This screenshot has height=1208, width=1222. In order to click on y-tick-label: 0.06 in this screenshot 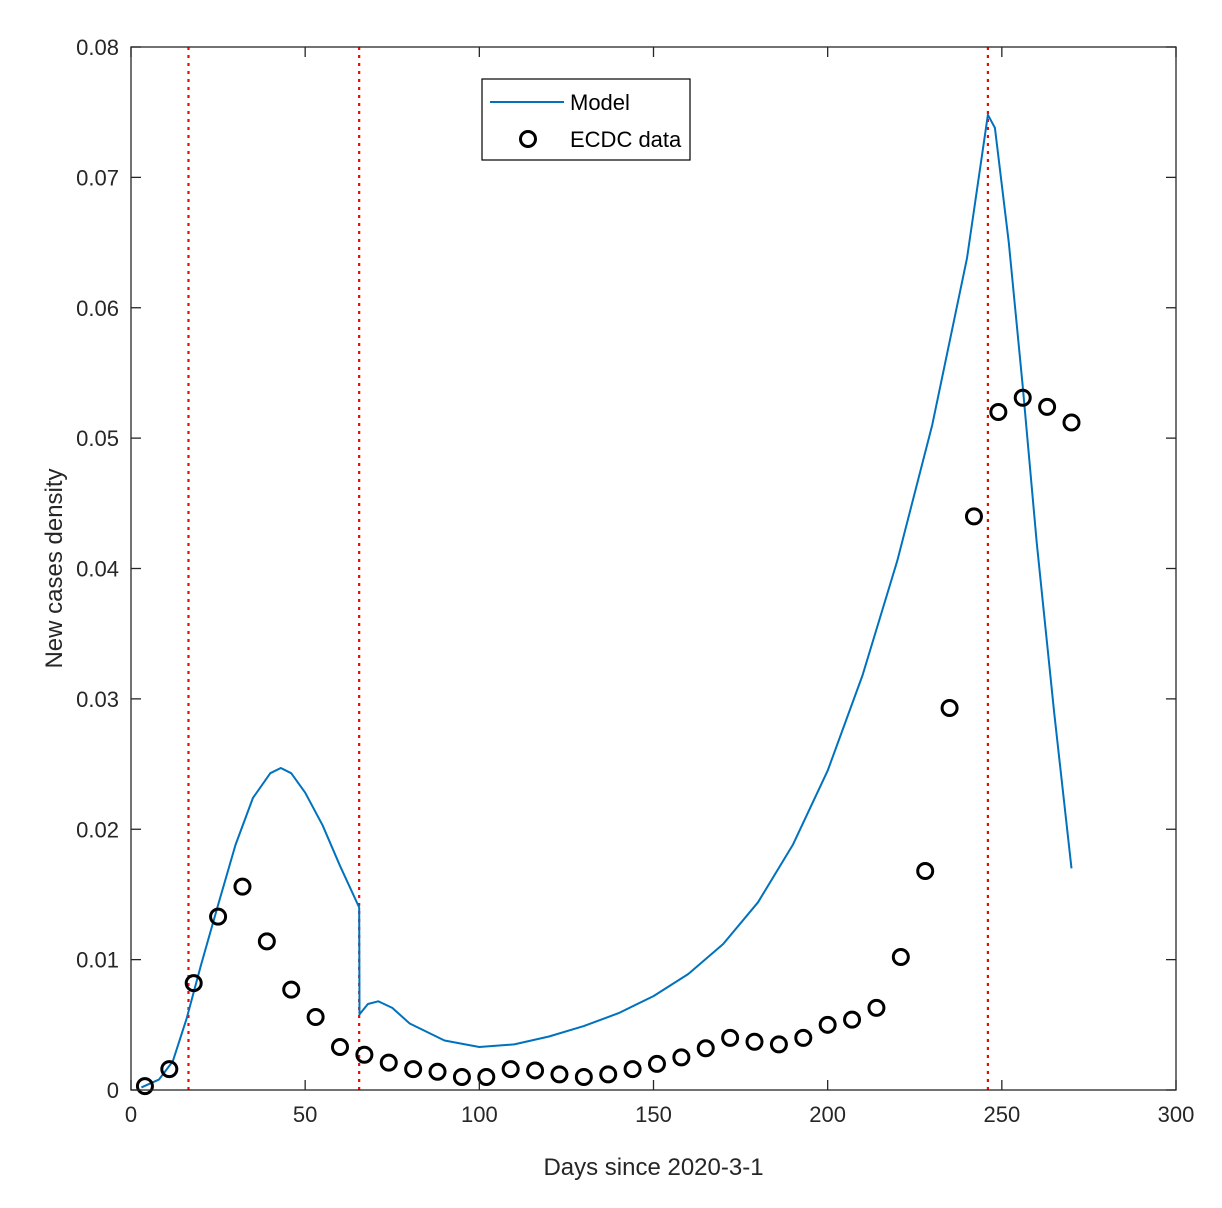, I will do `click(97, 308)`.